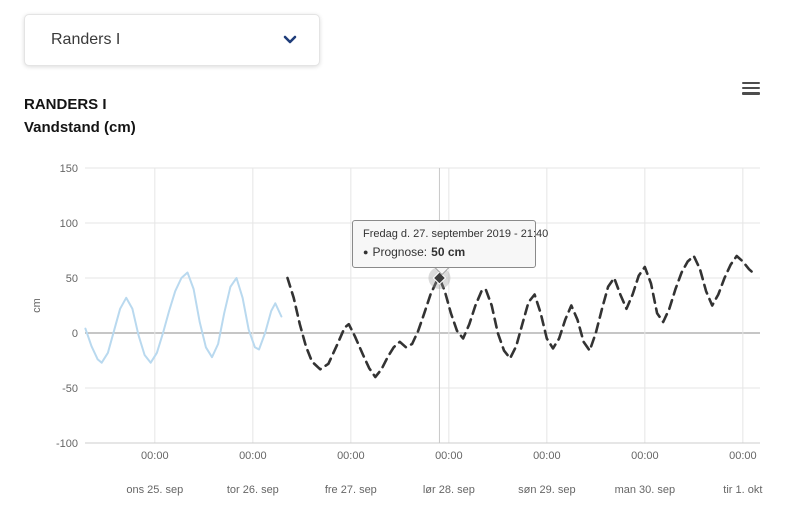  Describe the element at coordinates (439, 278) in the screenshot. I see `selected-point-marker` at that location.